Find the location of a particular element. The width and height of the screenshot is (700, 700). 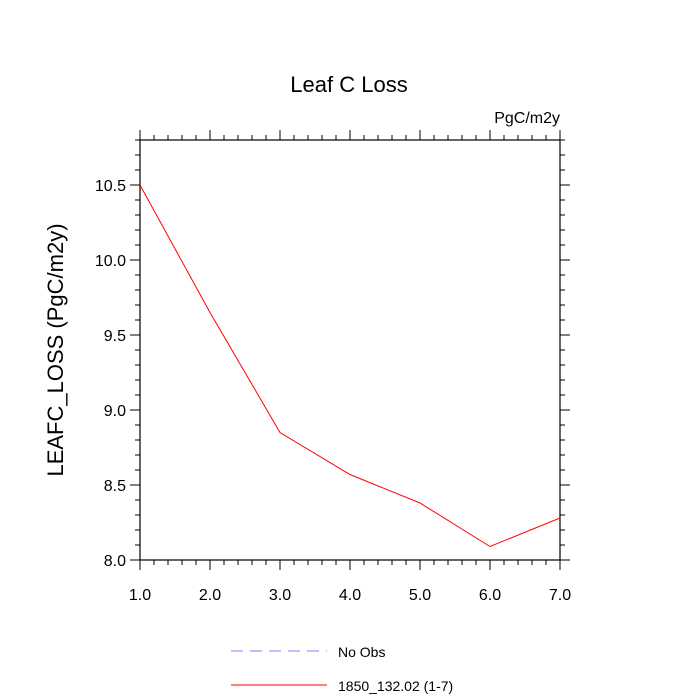

y-tick-label: 8.0 is located at coordinates (115, 561).